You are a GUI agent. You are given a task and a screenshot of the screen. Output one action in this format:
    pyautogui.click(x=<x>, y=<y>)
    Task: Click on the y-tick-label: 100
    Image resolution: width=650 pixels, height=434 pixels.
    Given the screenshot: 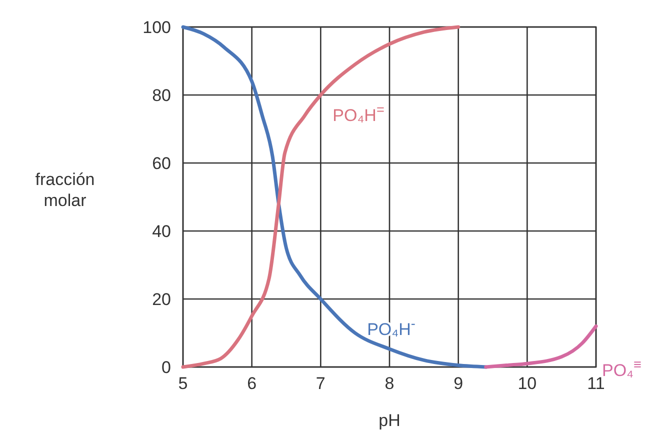 What is the action you would take?
    pyautogui.click(x=156, y=27)
    